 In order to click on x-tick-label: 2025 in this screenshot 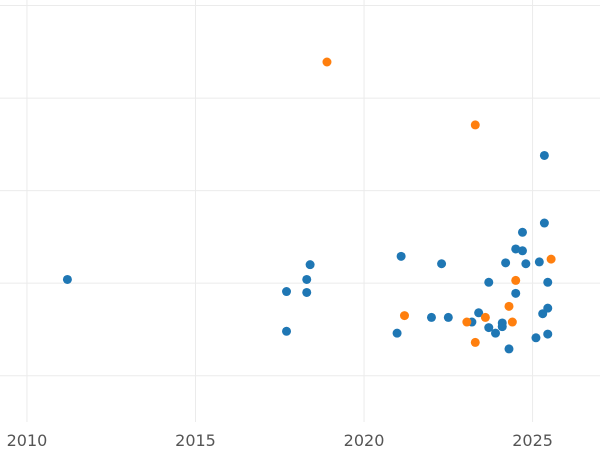, I will do `click(532, 440)`.